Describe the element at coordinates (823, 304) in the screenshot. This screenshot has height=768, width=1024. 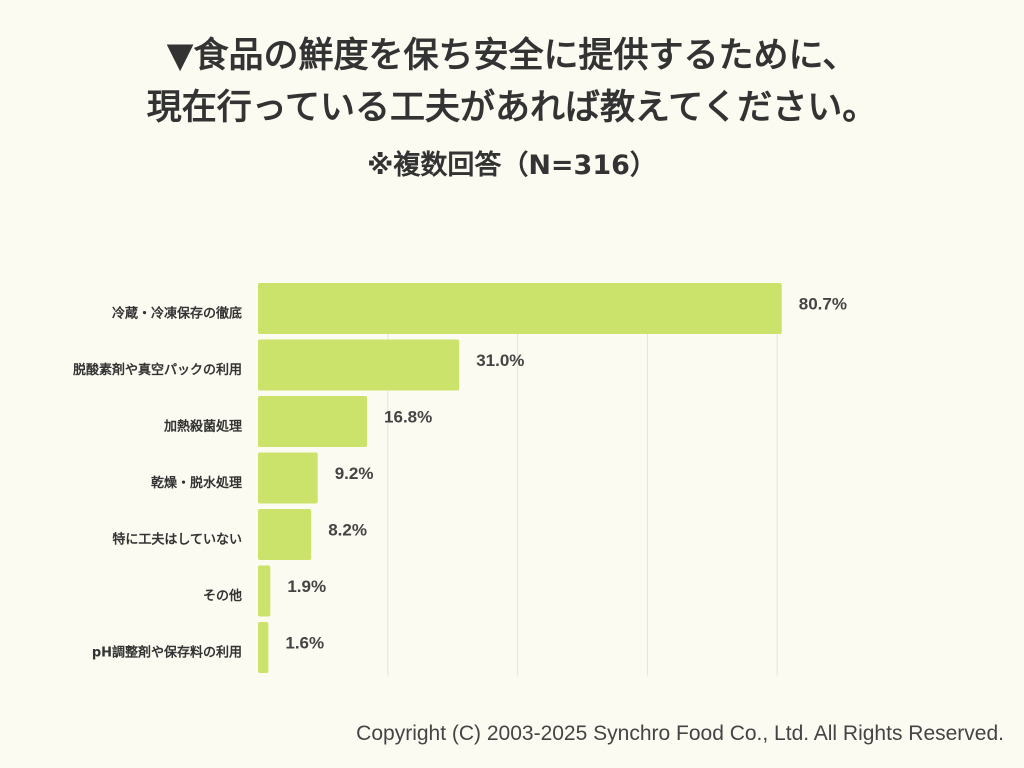
I see `value-label: 80.7%` at that location.